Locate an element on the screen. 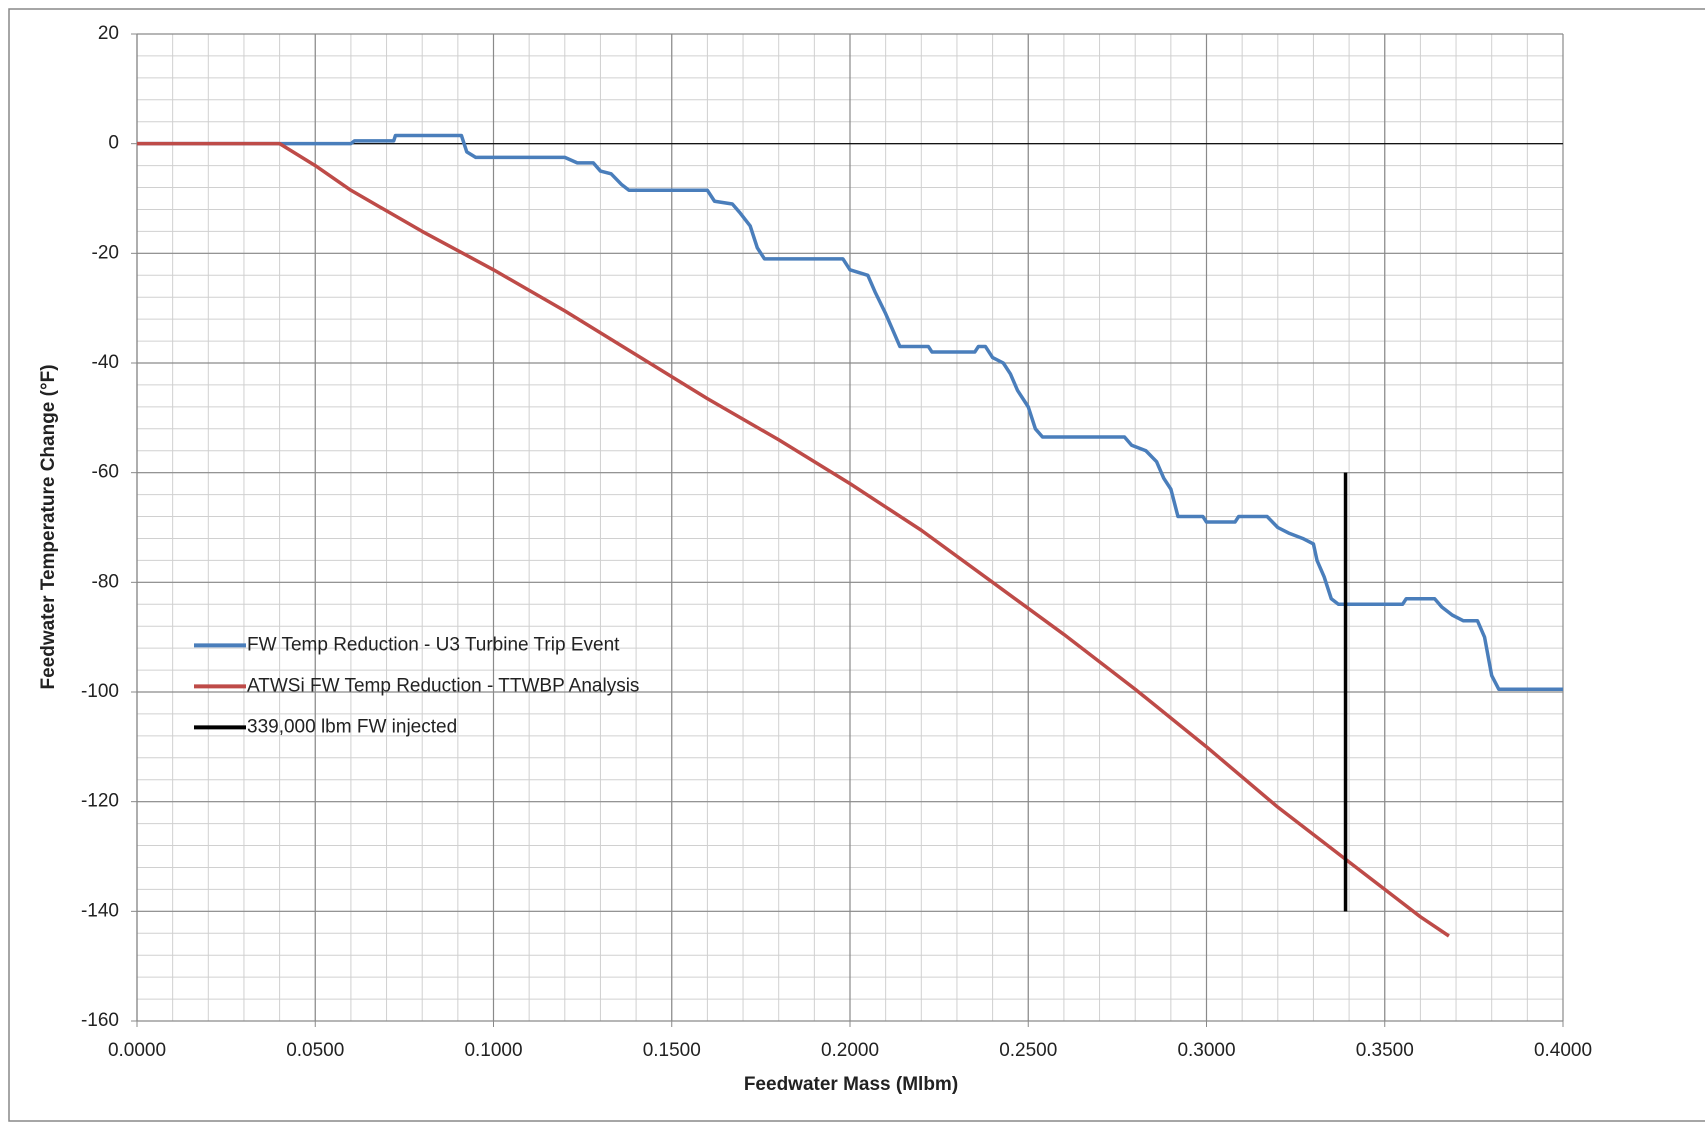 The width and height of the screenshot is (1705, 1123). y-axis-label: Feedwater Temperature Change (°F) is located at coordinates (48, 526).